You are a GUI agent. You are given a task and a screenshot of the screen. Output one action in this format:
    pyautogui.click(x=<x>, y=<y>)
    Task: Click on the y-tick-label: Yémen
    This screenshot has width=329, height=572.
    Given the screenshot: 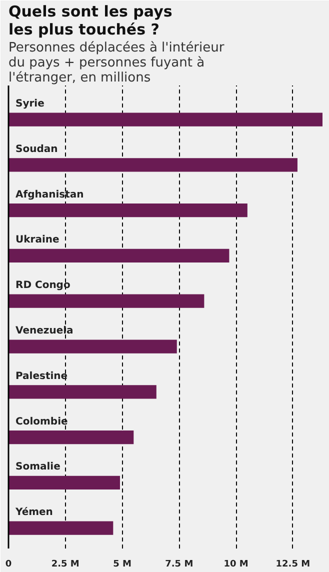 What is the action you would take?
    pyautogui.click(x=33, y=512)
    